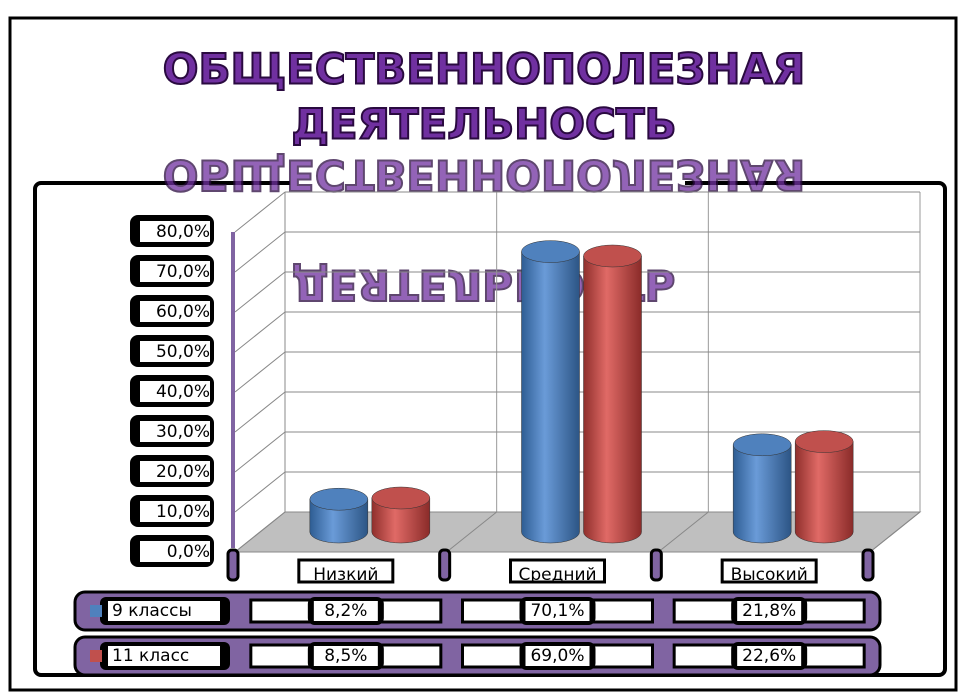 This screenshot has height=697, width=968. I want to click on chart-title: ДЕЯТЕЛЬНОСТЬ, so click(483, 124).